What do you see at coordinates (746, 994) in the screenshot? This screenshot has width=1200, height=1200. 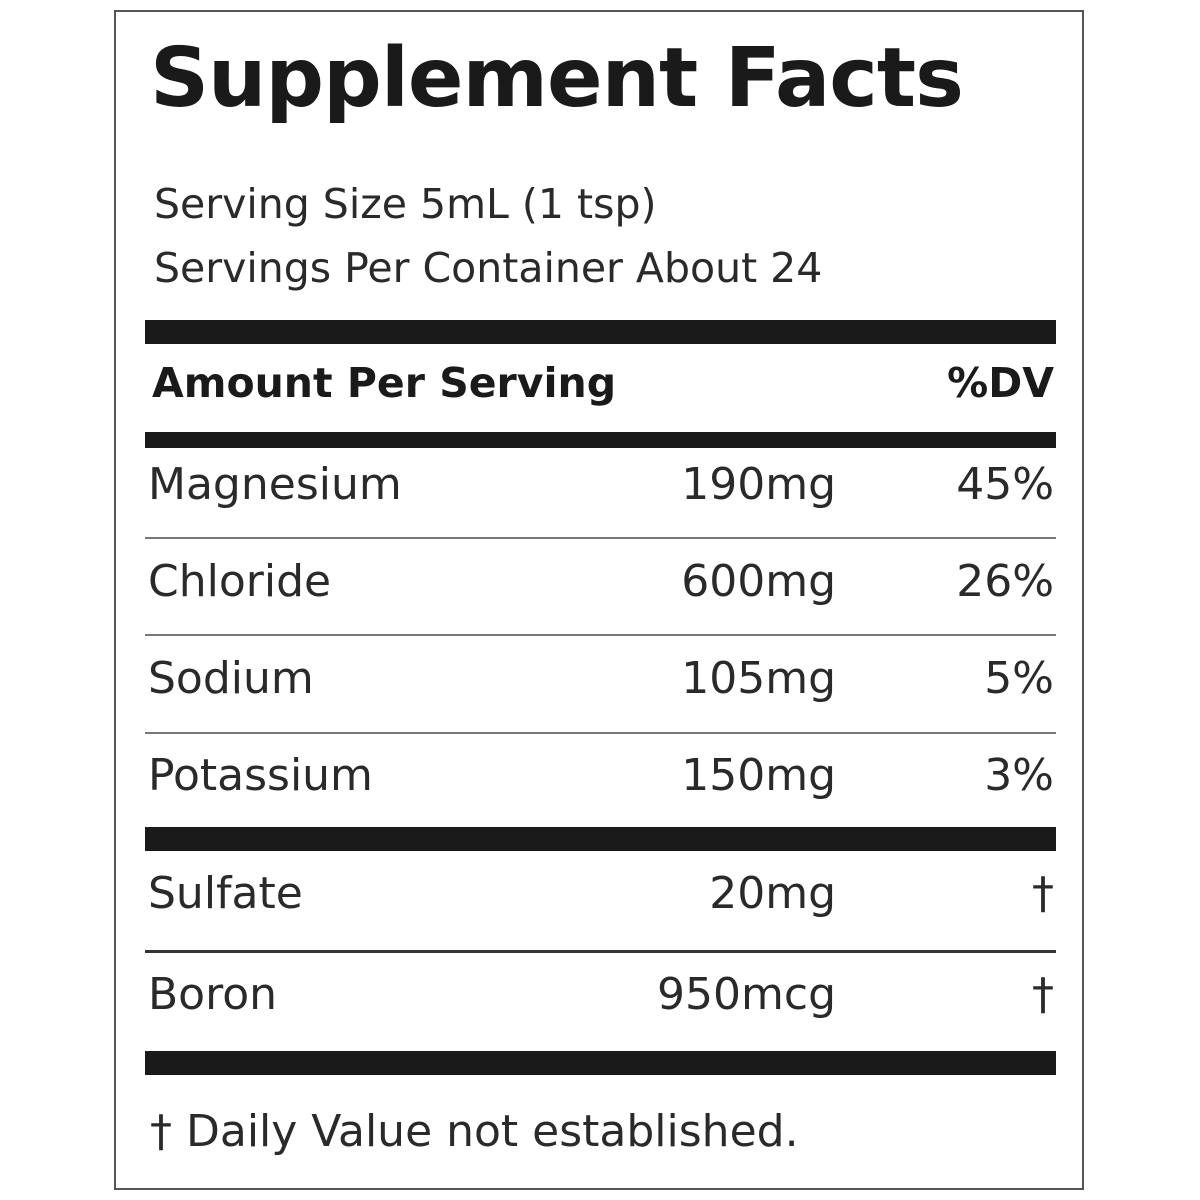 I see `nutrient-amount: 950mcg` at bounding box center [746, 994].